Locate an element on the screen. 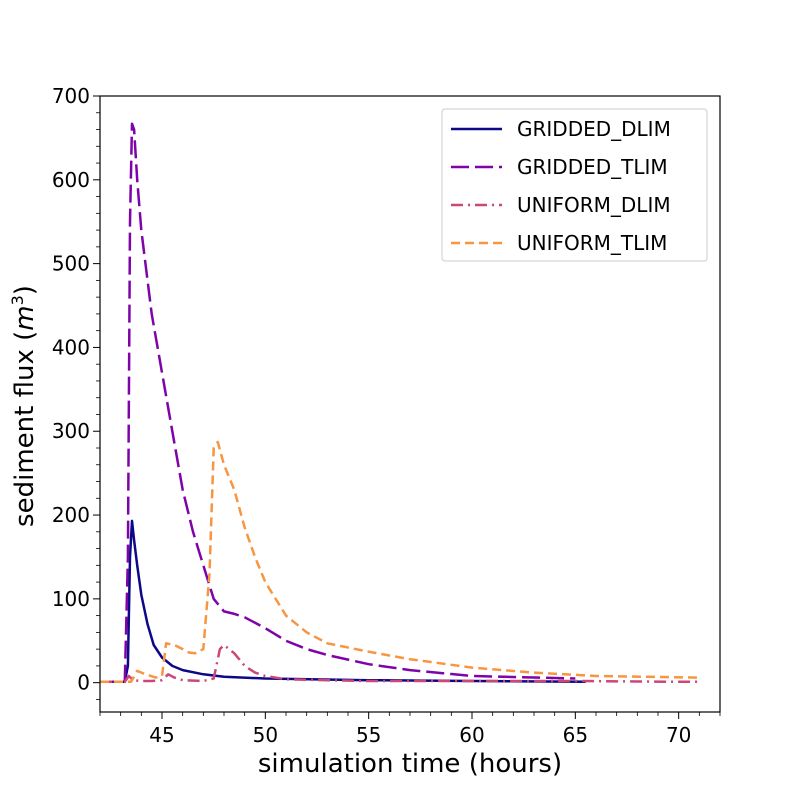 The image size is (800, 800). x-tick-label: 55 is located at coordinates (368, 735).